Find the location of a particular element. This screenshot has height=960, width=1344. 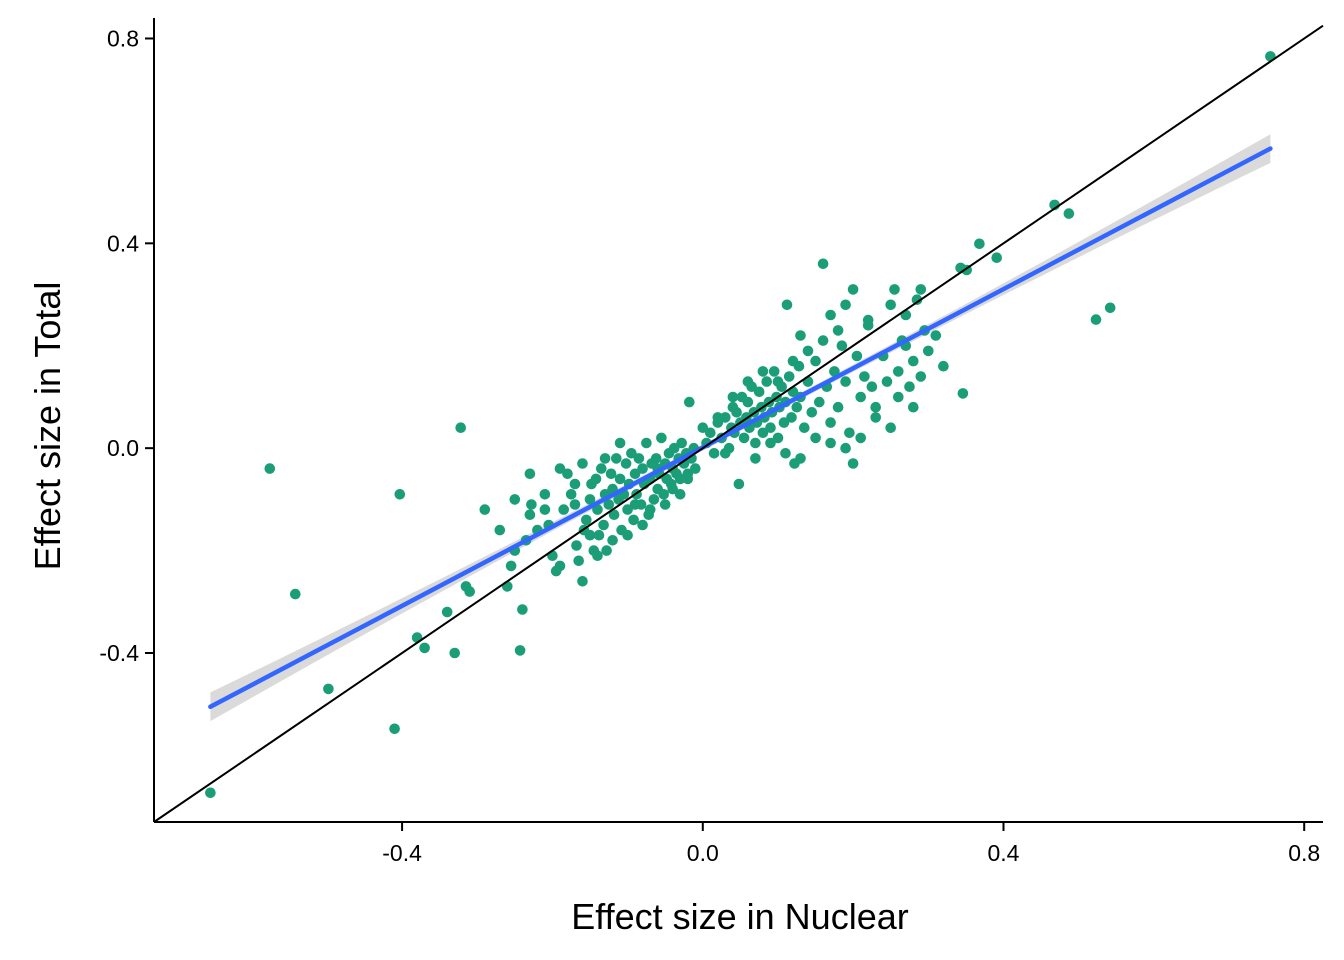

y-tick-label: 0.0 is located at coordinates (123, 448).